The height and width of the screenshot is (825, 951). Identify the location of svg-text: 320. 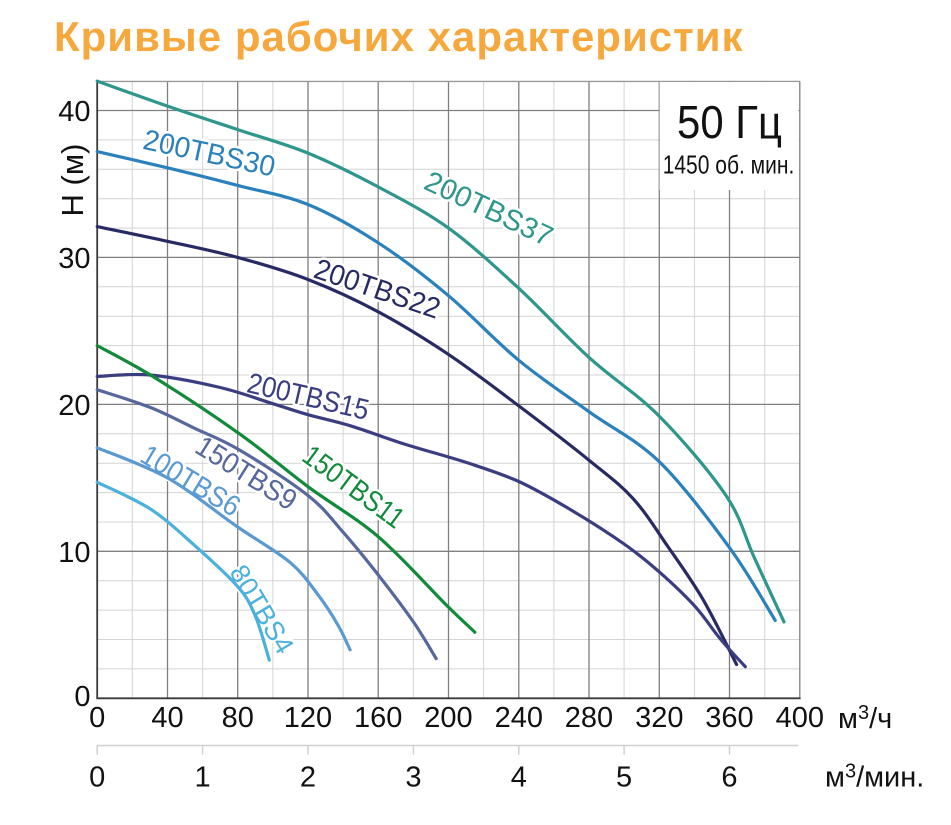
(659, 718).